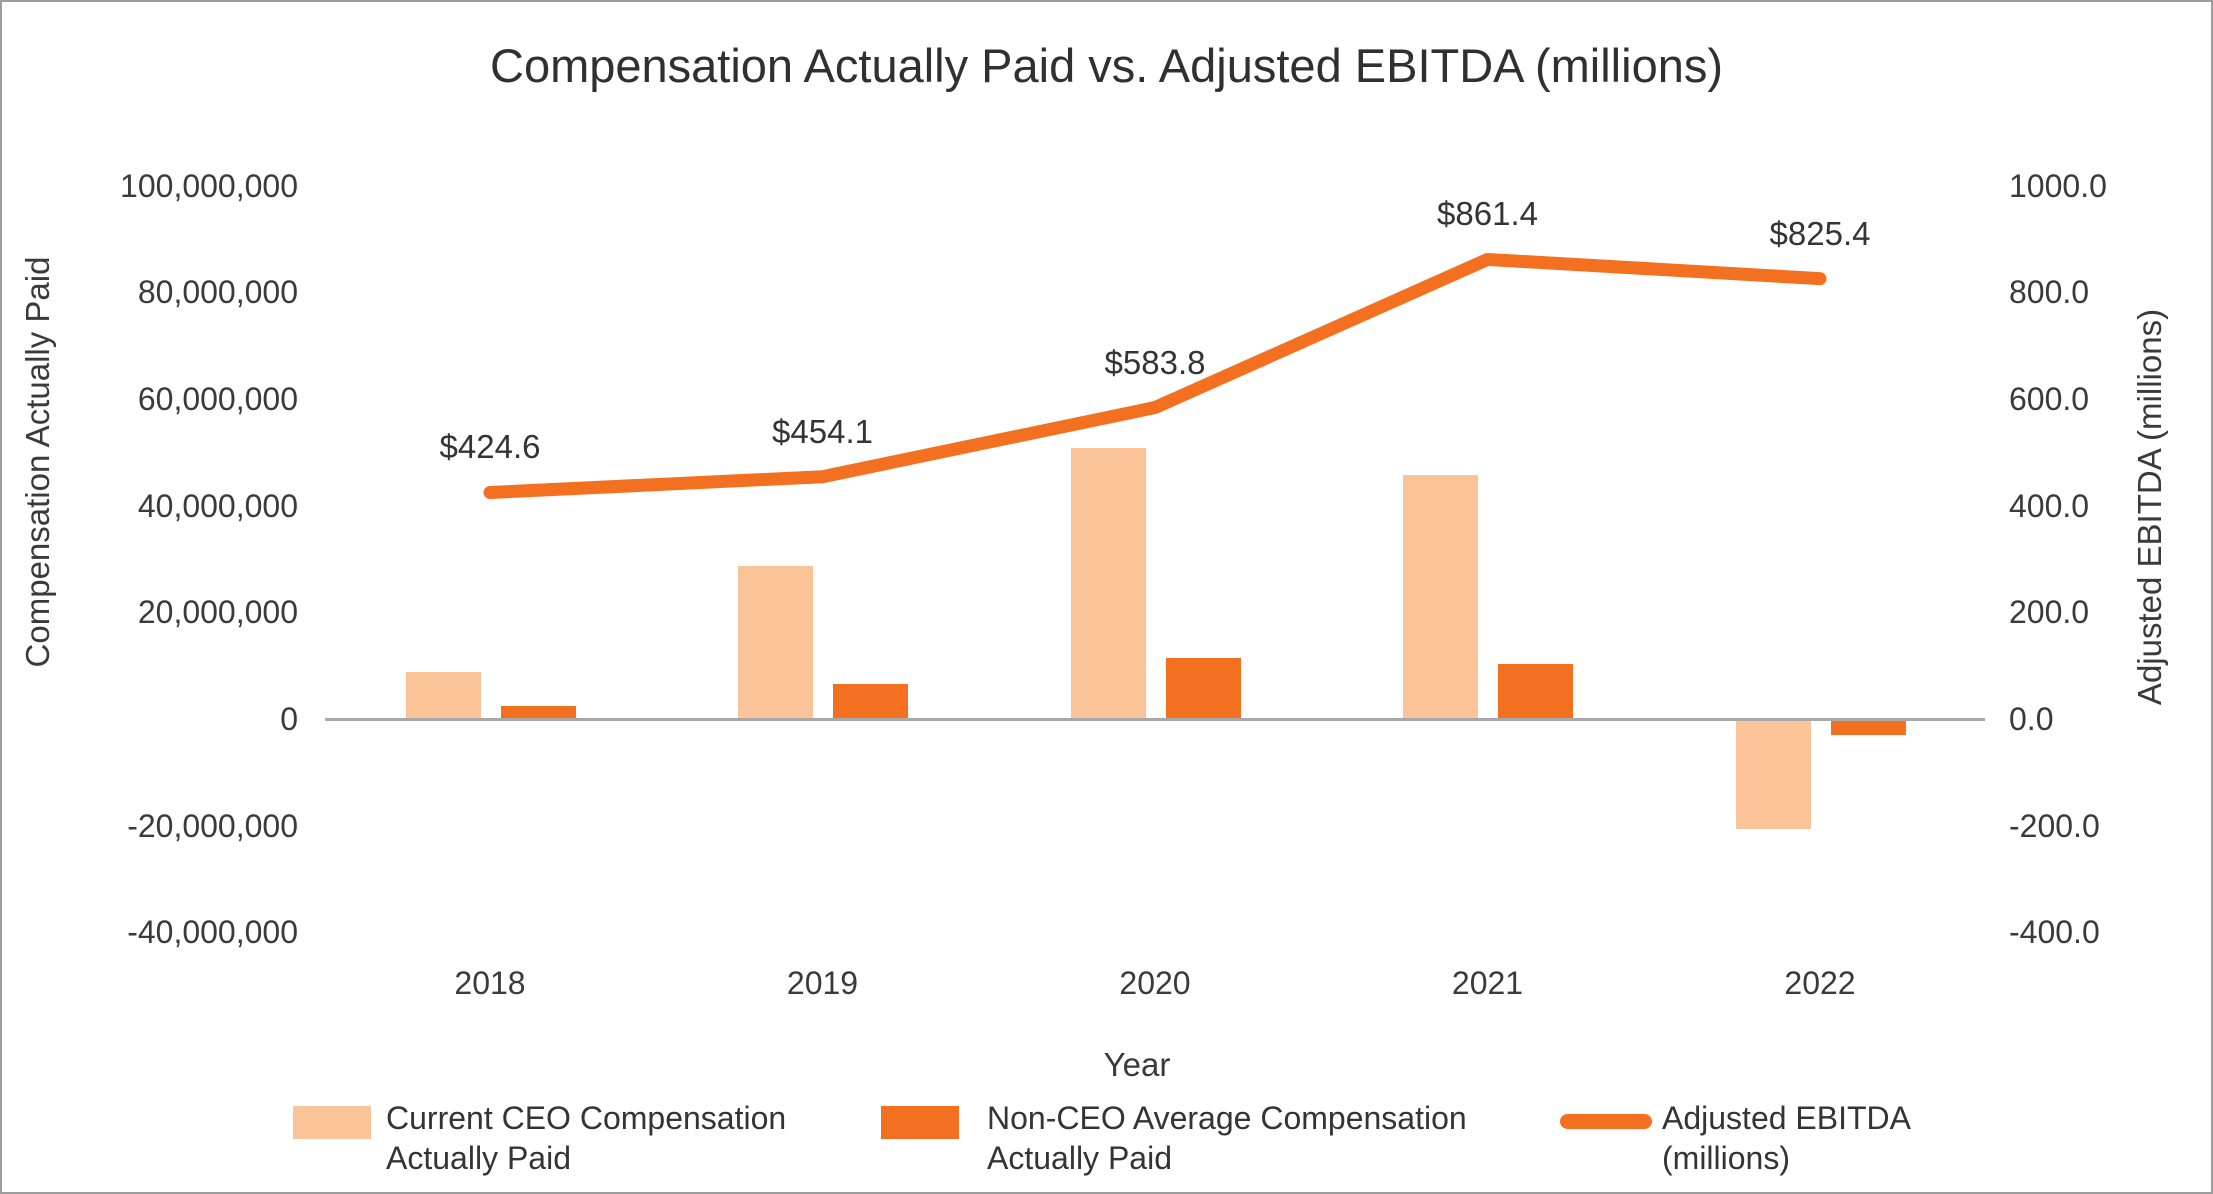 The height and width of the screenshot is (1194, 2213). Describe the element at coordinates (212, 825) in the screenshot. I see `left-axis-tick-label: -20,000,000` at that location.